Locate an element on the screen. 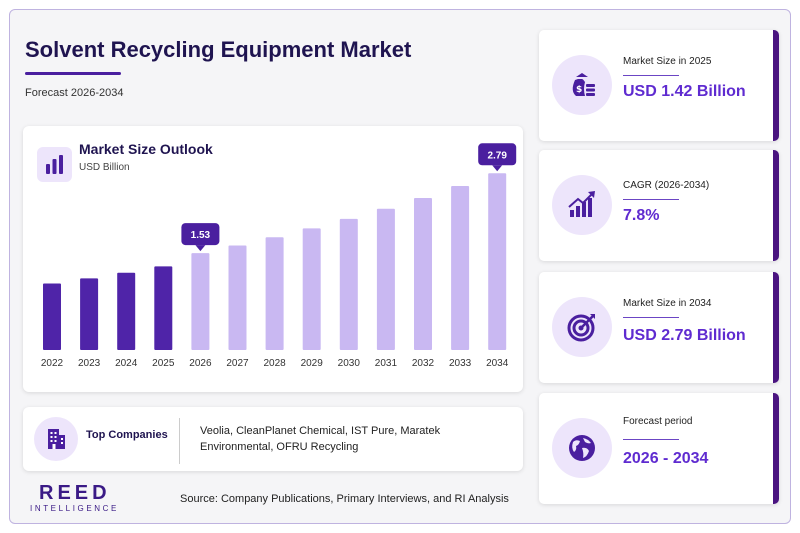 The image size is (800, 533). kpi-label: CAGR (2026-2034) is located at coordinates (666, 185).